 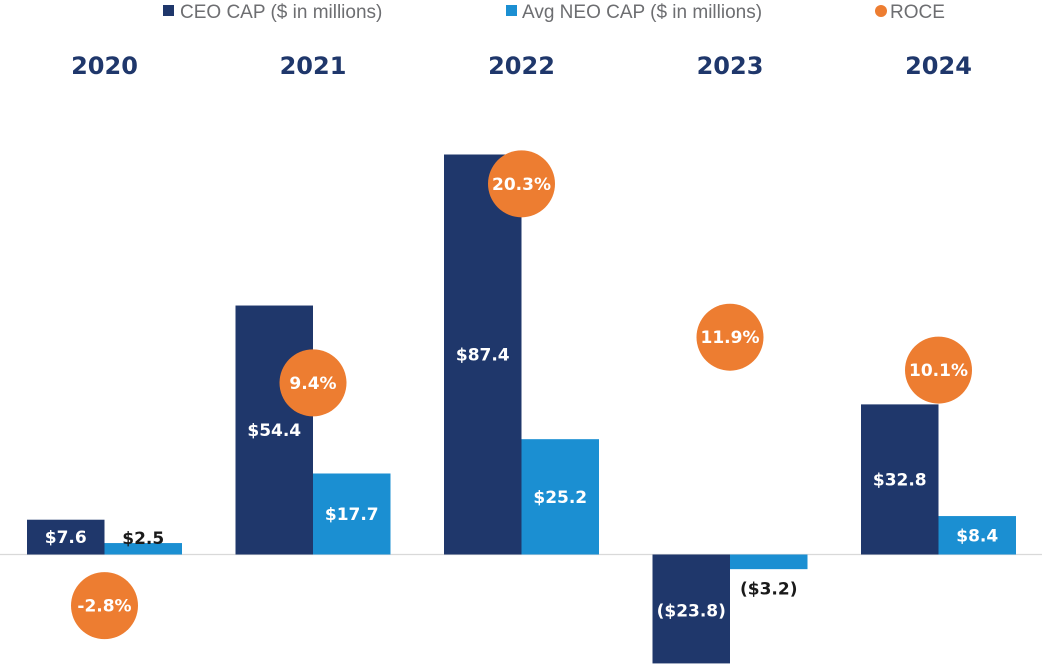 I want to click on legend-label: ROCE, so click(x=917, y=12).